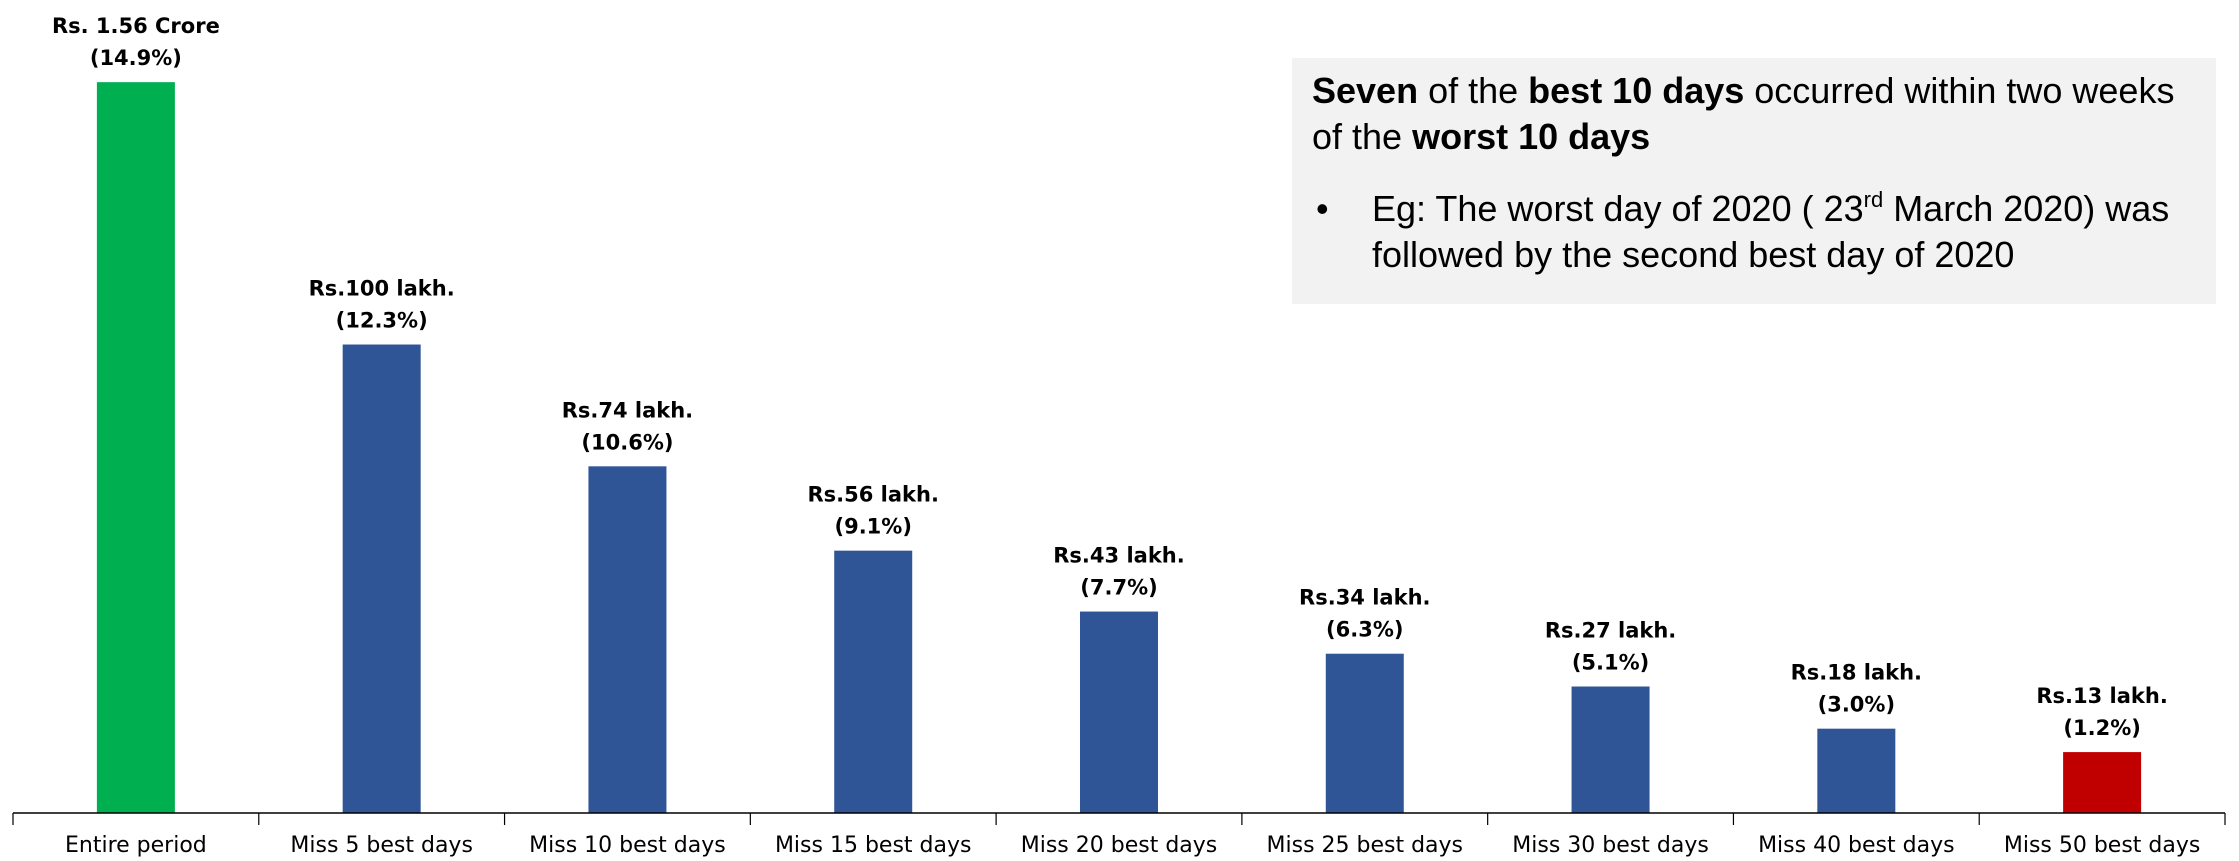  What do you see at coordinates (1856, 845) in the screenshot?
I see `category-label: Miss 40 best days` at bounding box center [1856, 845].